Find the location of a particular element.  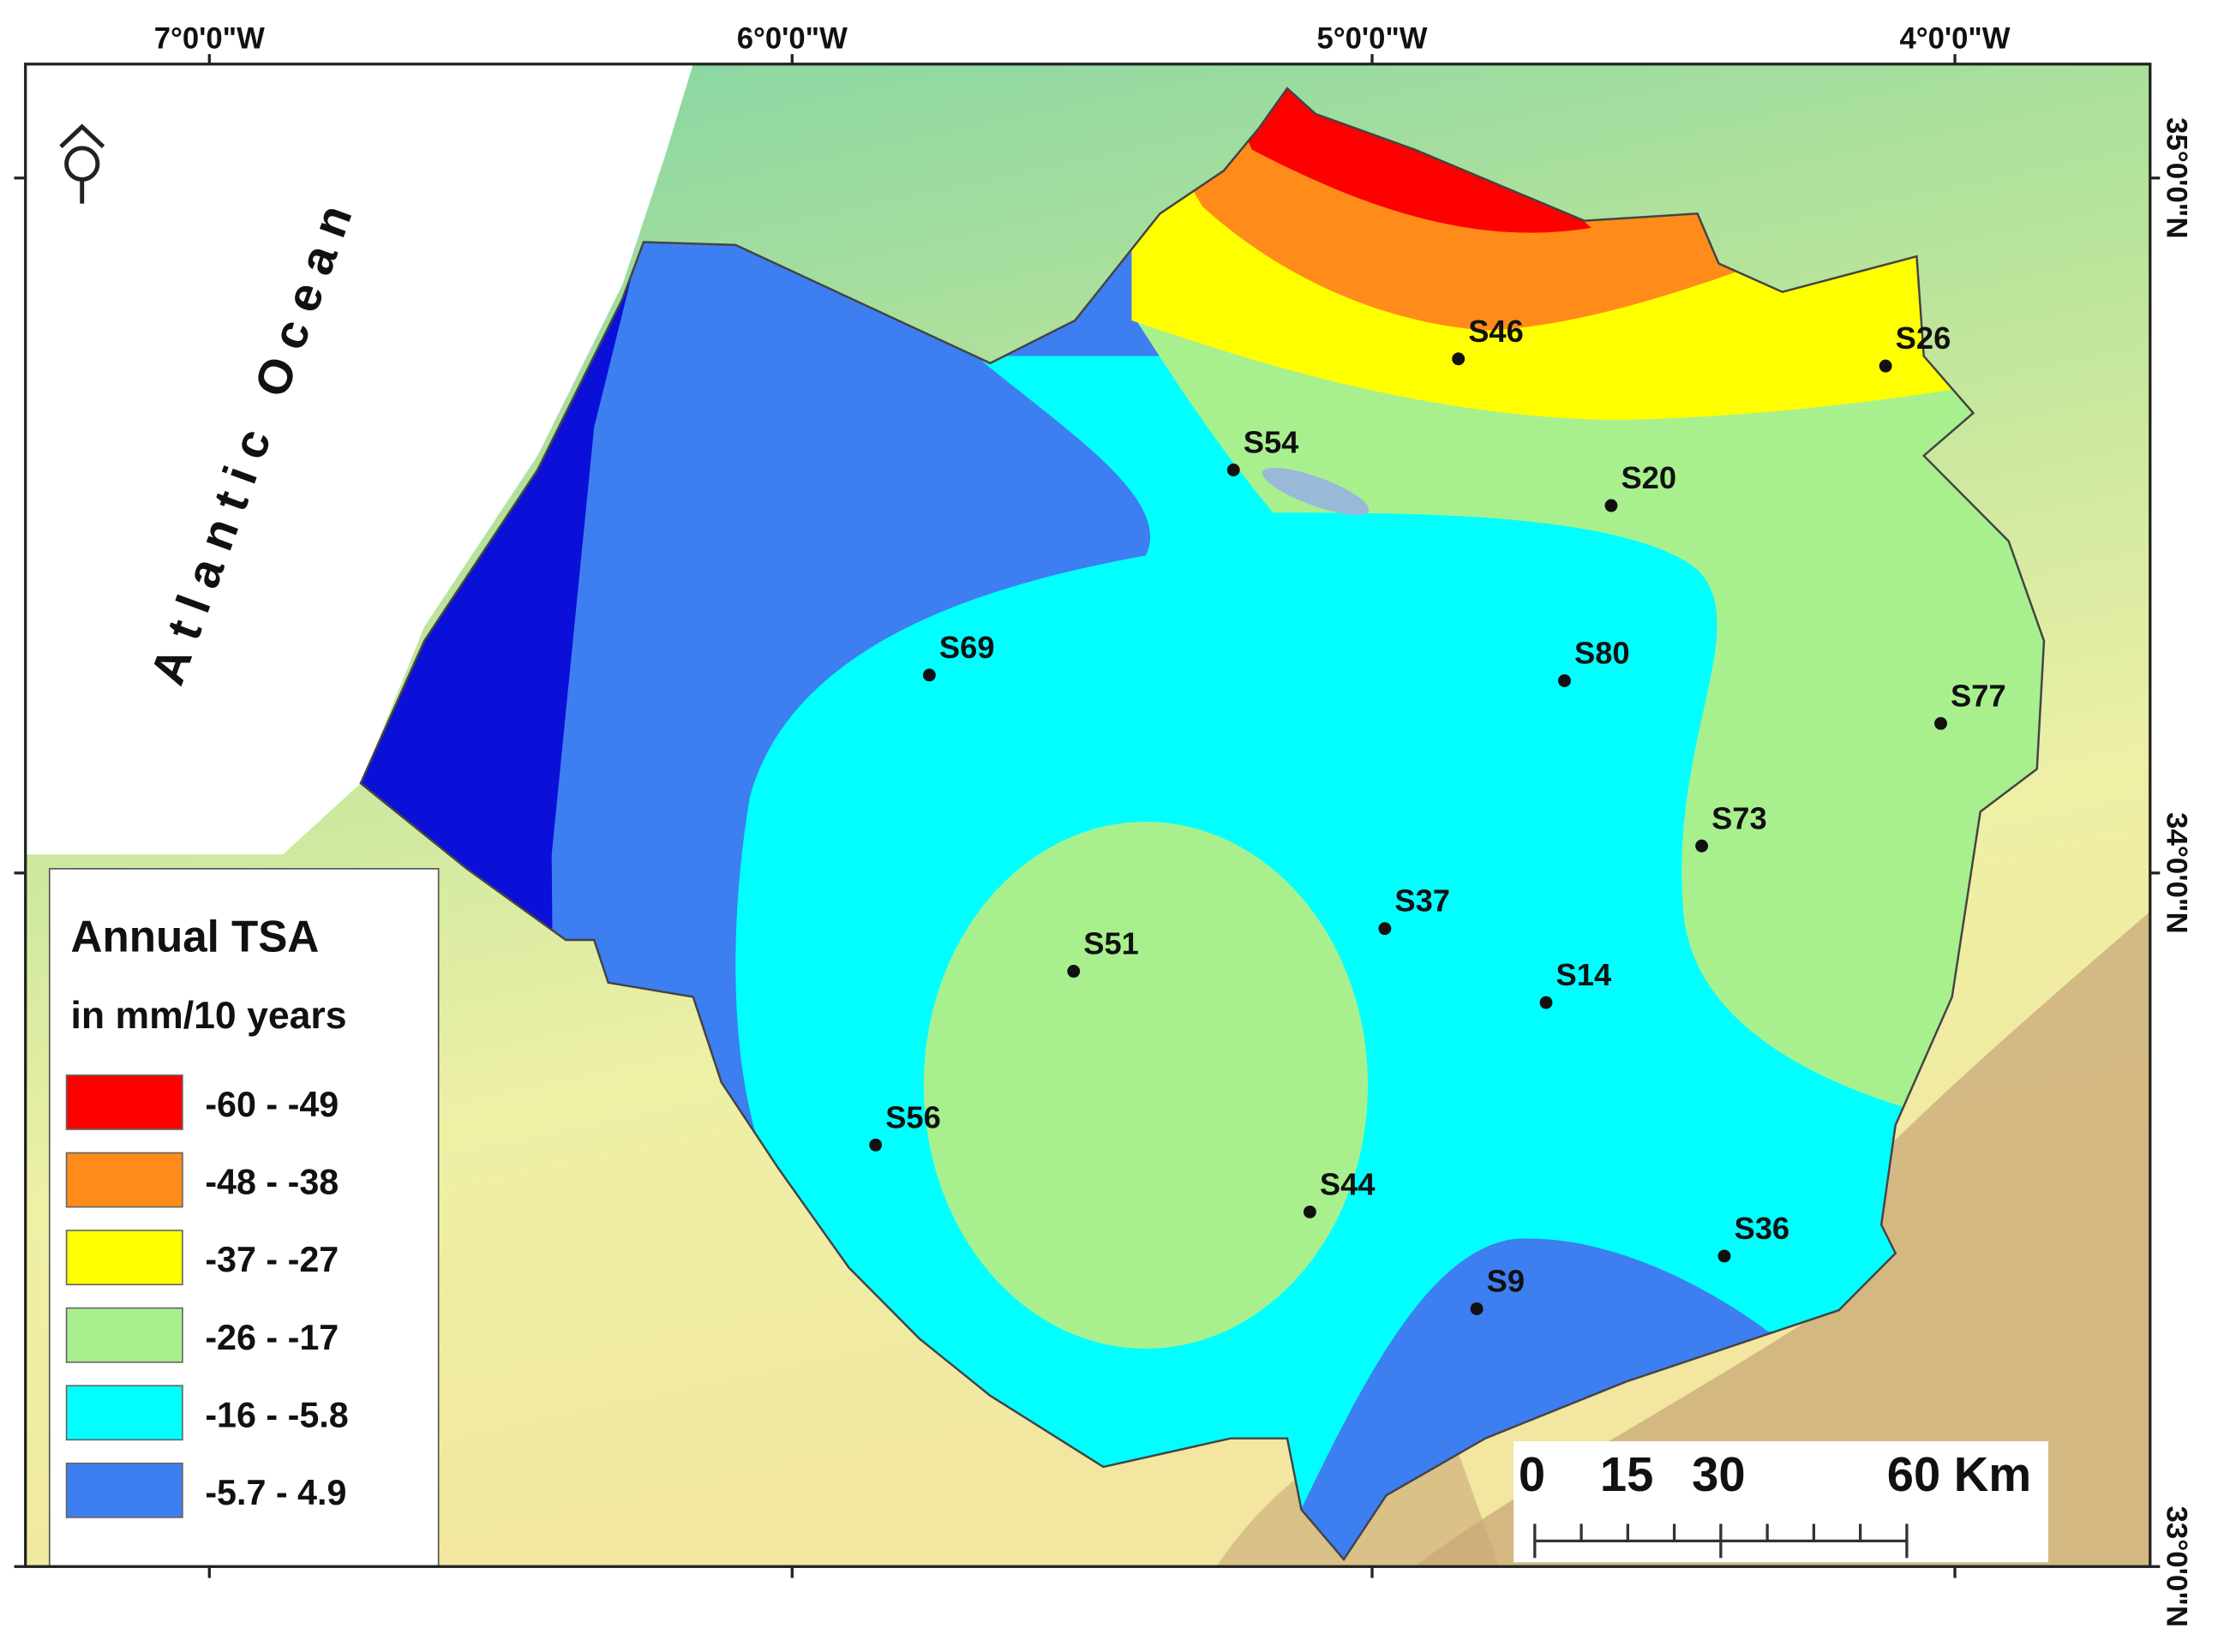

station-label: S54 is located at coordinates (1271, 441).